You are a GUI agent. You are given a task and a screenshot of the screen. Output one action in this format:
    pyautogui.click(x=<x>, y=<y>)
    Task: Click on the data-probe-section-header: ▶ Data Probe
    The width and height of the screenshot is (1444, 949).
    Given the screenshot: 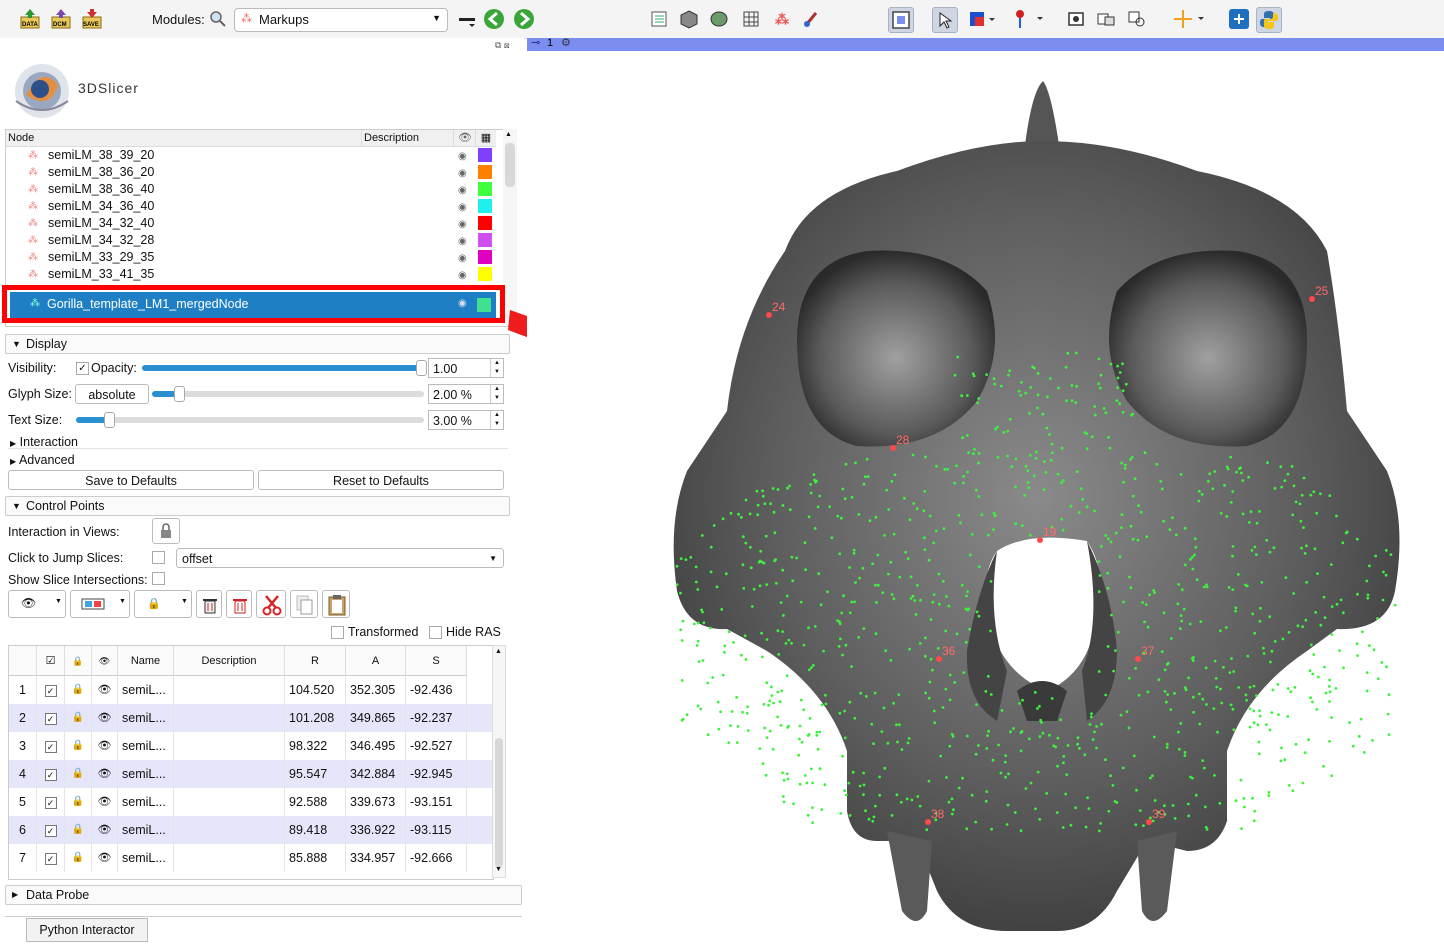 What is the action you would take?
    pyautogui.click(x=263, y=895)
    